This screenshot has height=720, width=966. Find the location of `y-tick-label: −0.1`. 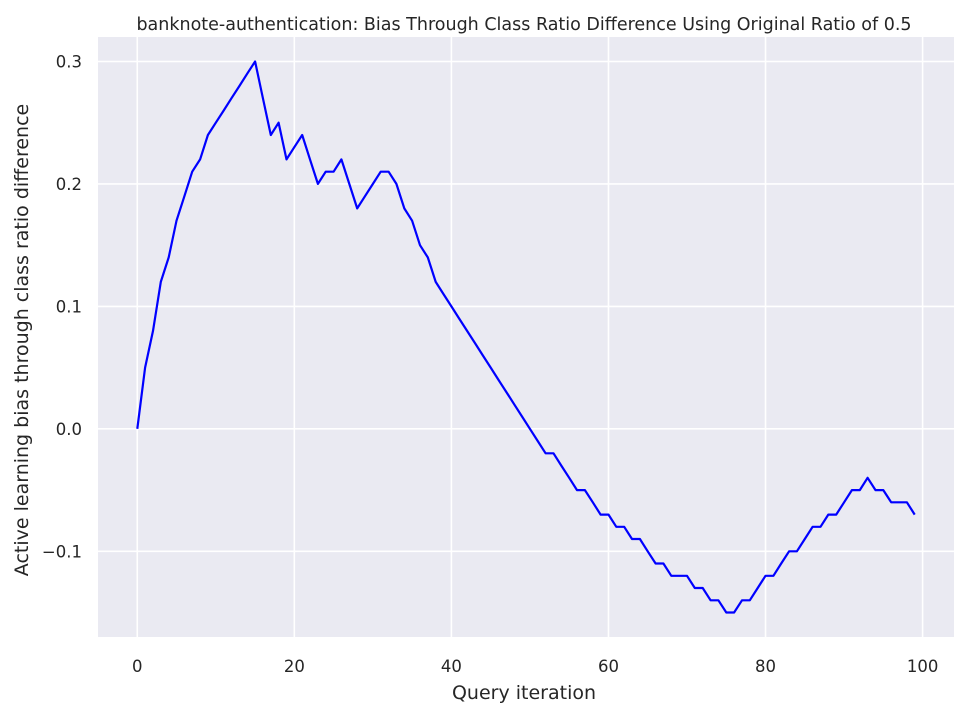

y-tick-label: −0.1 is located at coordinates (62, 551).